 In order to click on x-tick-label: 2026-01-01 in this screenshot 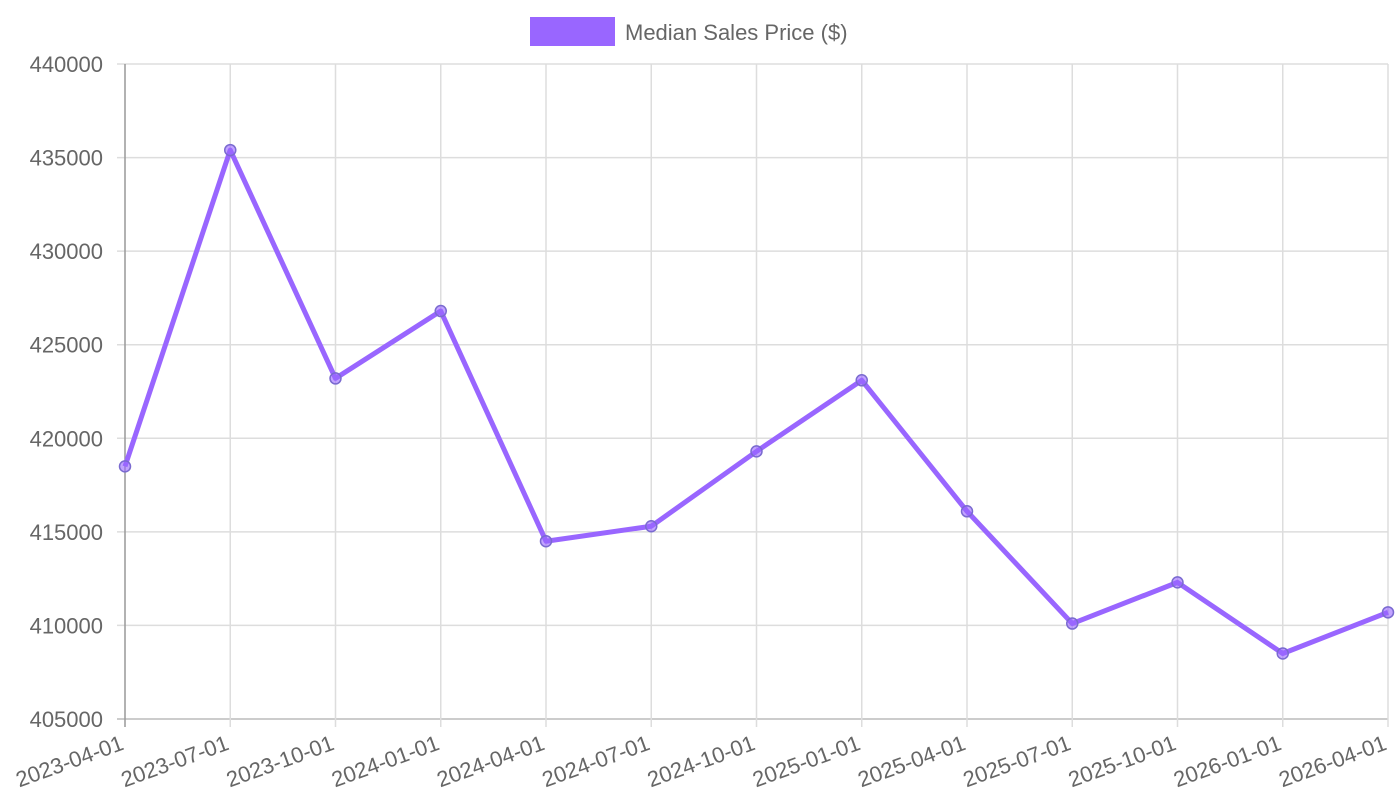, I will do `click(1227, 761)`.